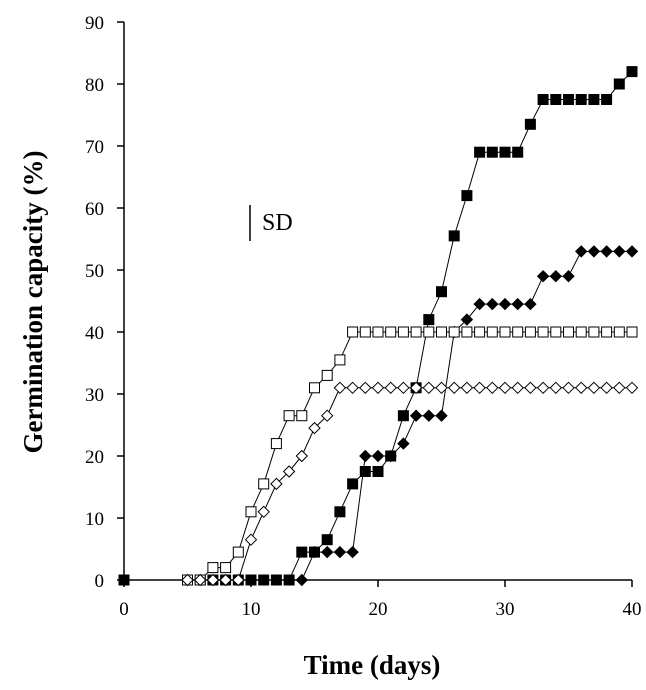  I want to click on y-tick-label: 90, so click(94, 23).